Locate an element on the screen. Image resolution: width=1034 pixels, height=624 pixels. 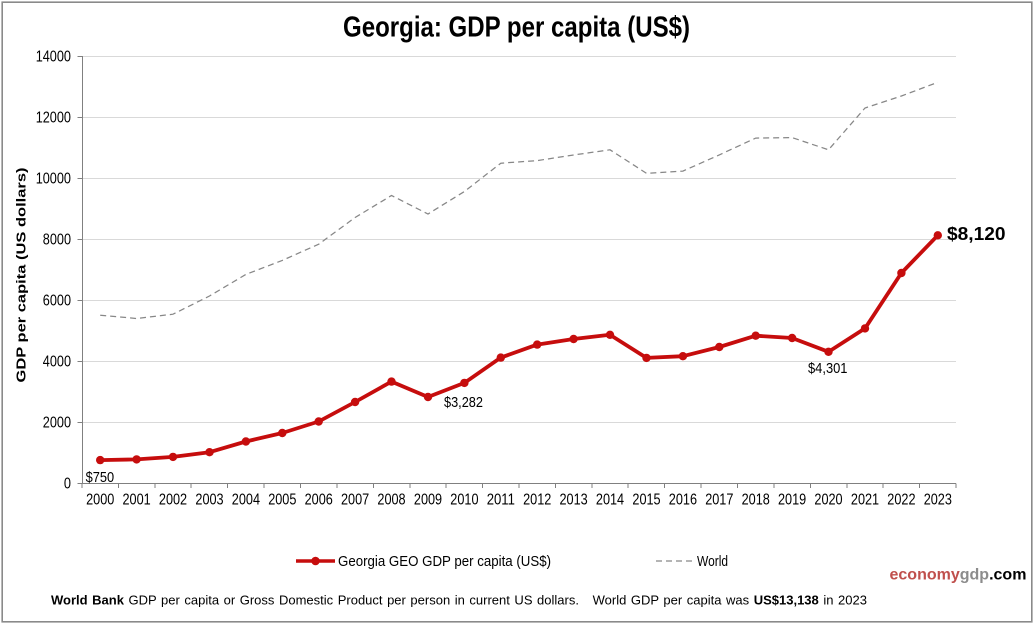
svg-text: 6000 is located at coordinates (57, 301).